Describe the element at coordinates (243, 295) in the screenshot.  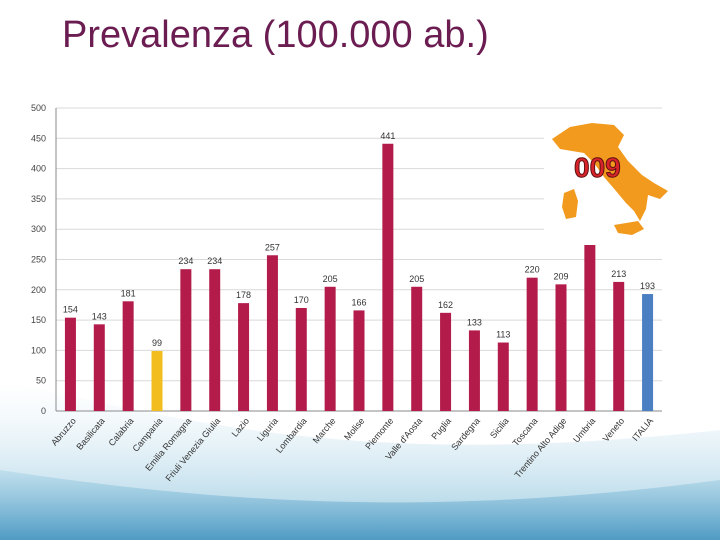
I see `bar-value-label: 178` at that location.